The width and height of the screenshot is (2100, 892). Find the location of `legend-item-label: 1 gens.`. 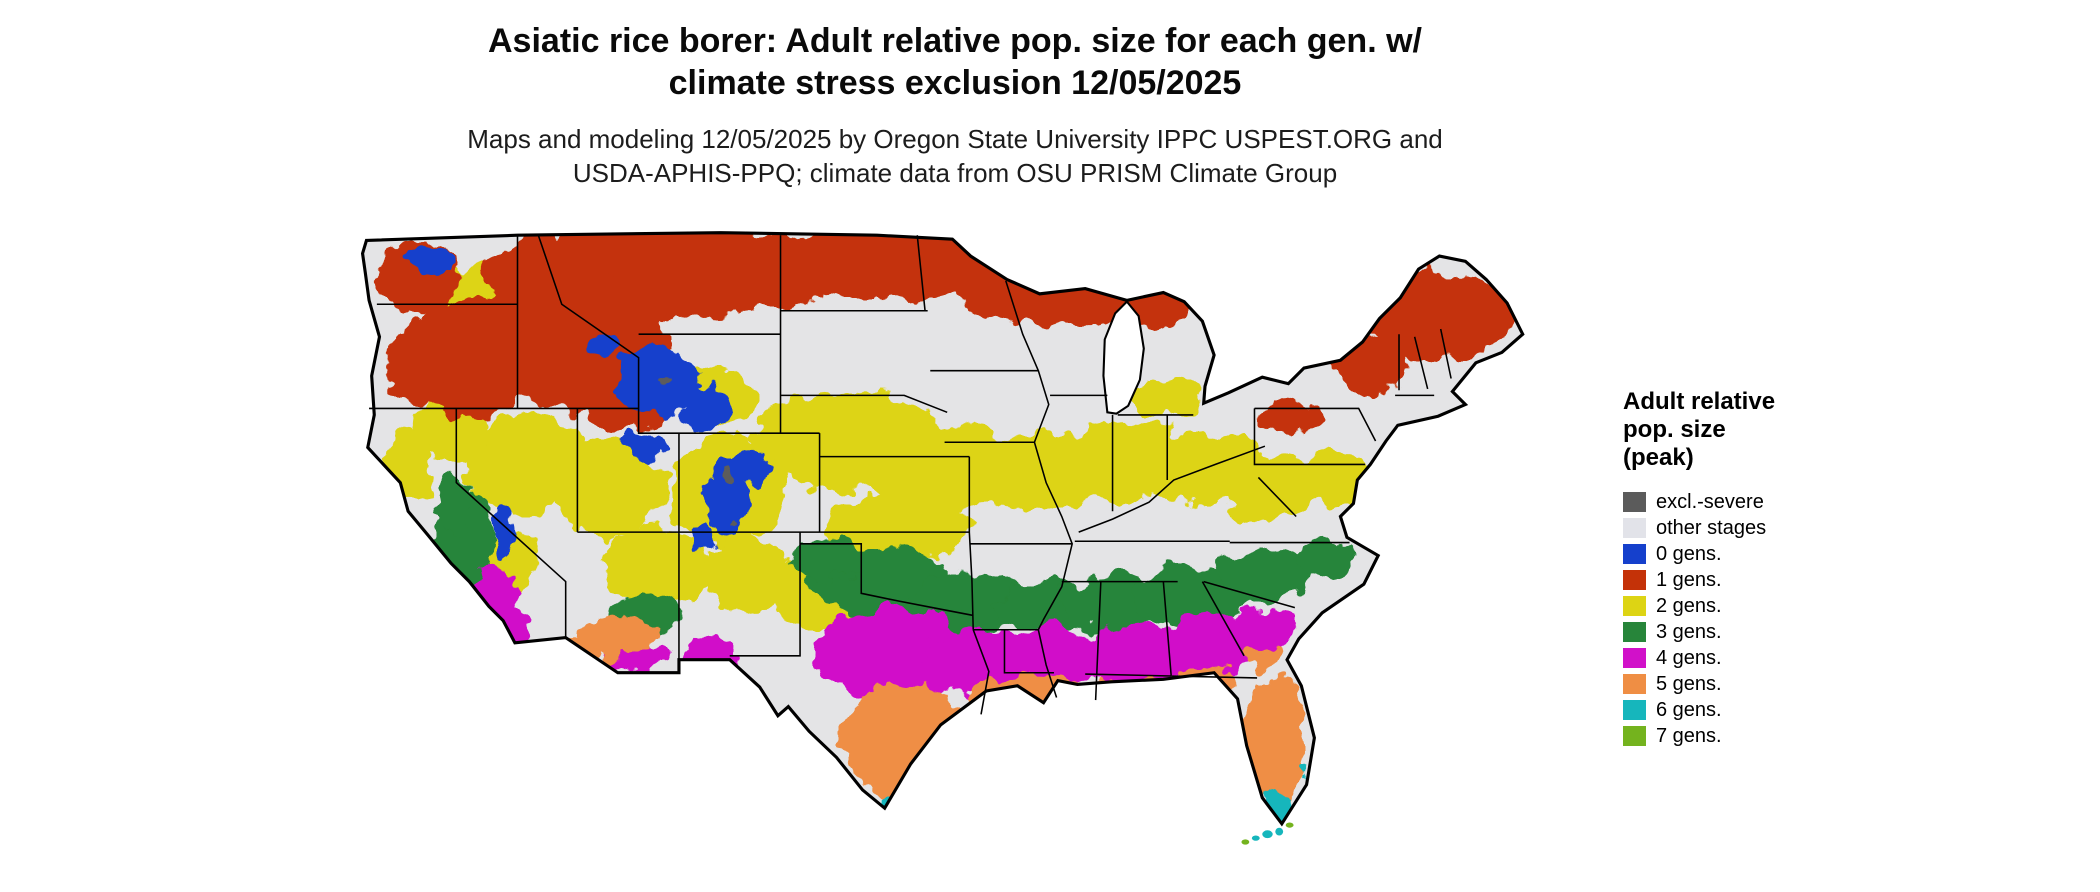

legend-item-label: 1 gens. is located at coordinates (1689, 580).